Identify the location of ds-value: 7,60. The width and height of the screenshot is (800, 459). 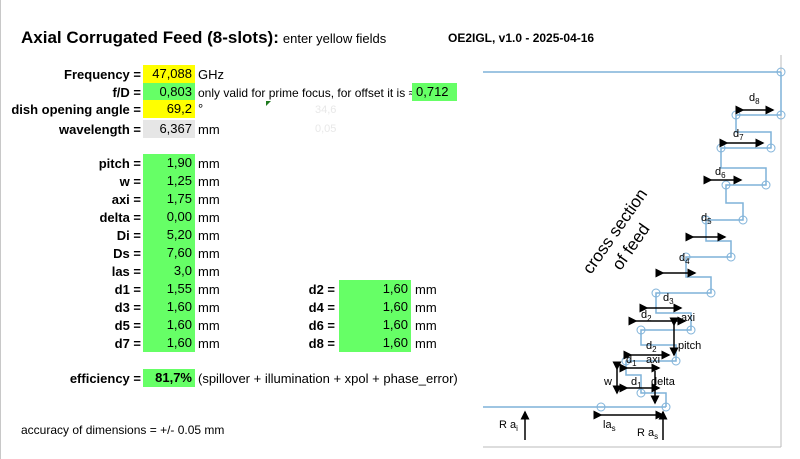
(169, 253).